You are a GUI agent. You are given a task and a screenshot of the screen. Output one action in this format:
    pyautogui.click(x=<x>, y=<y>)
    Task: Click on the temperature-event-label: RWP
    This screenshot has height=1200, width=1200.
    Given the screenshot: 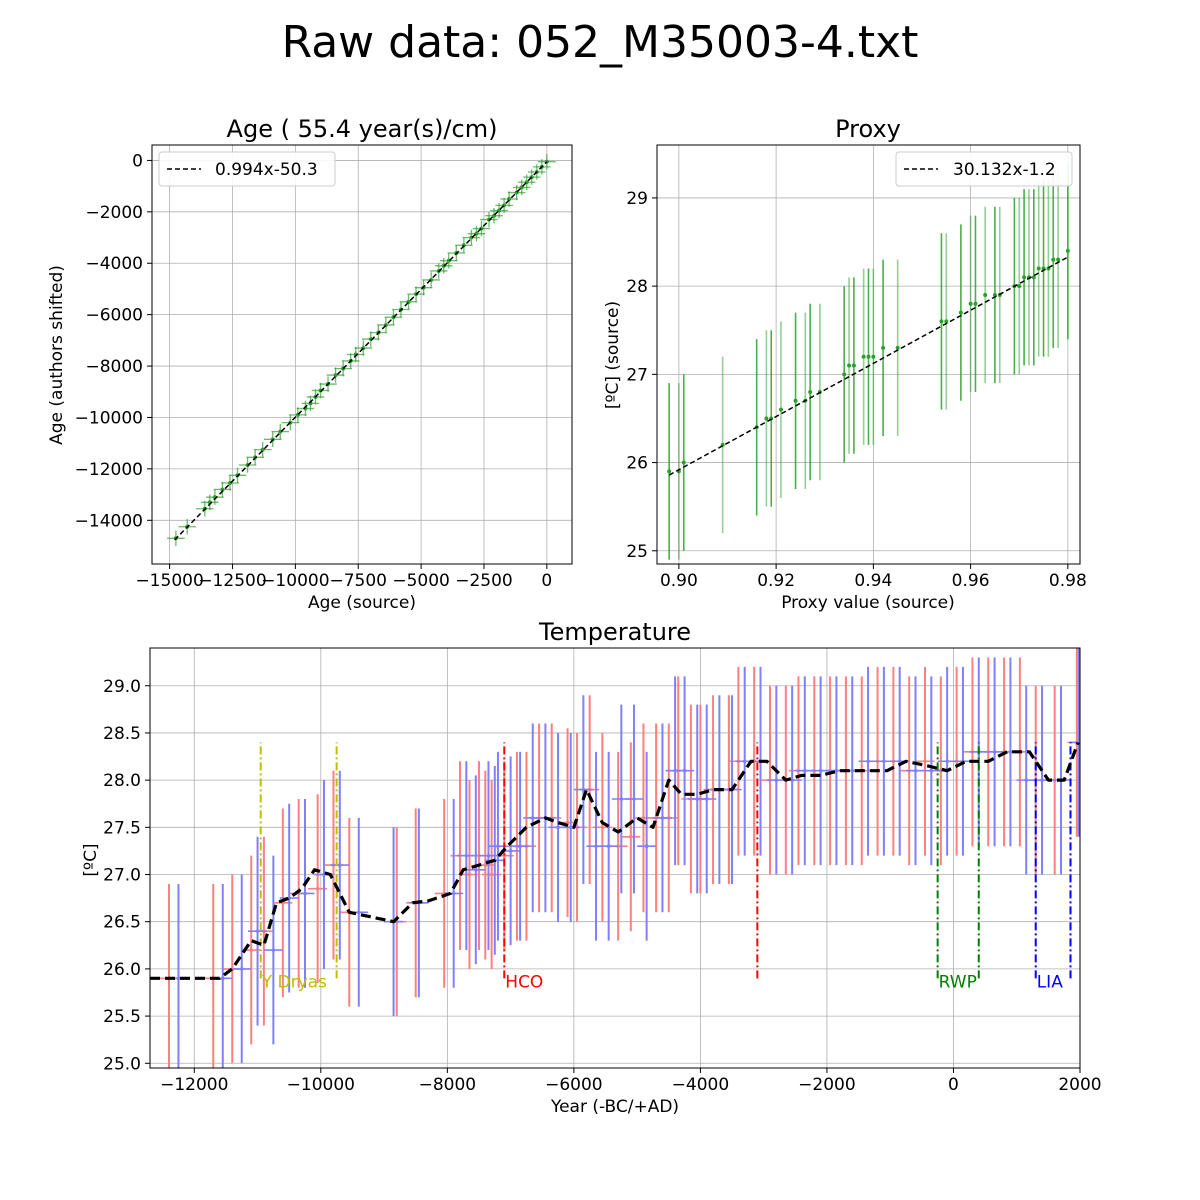 What is the action you would take?
    pyautogui.click(x=958, y=982)
    